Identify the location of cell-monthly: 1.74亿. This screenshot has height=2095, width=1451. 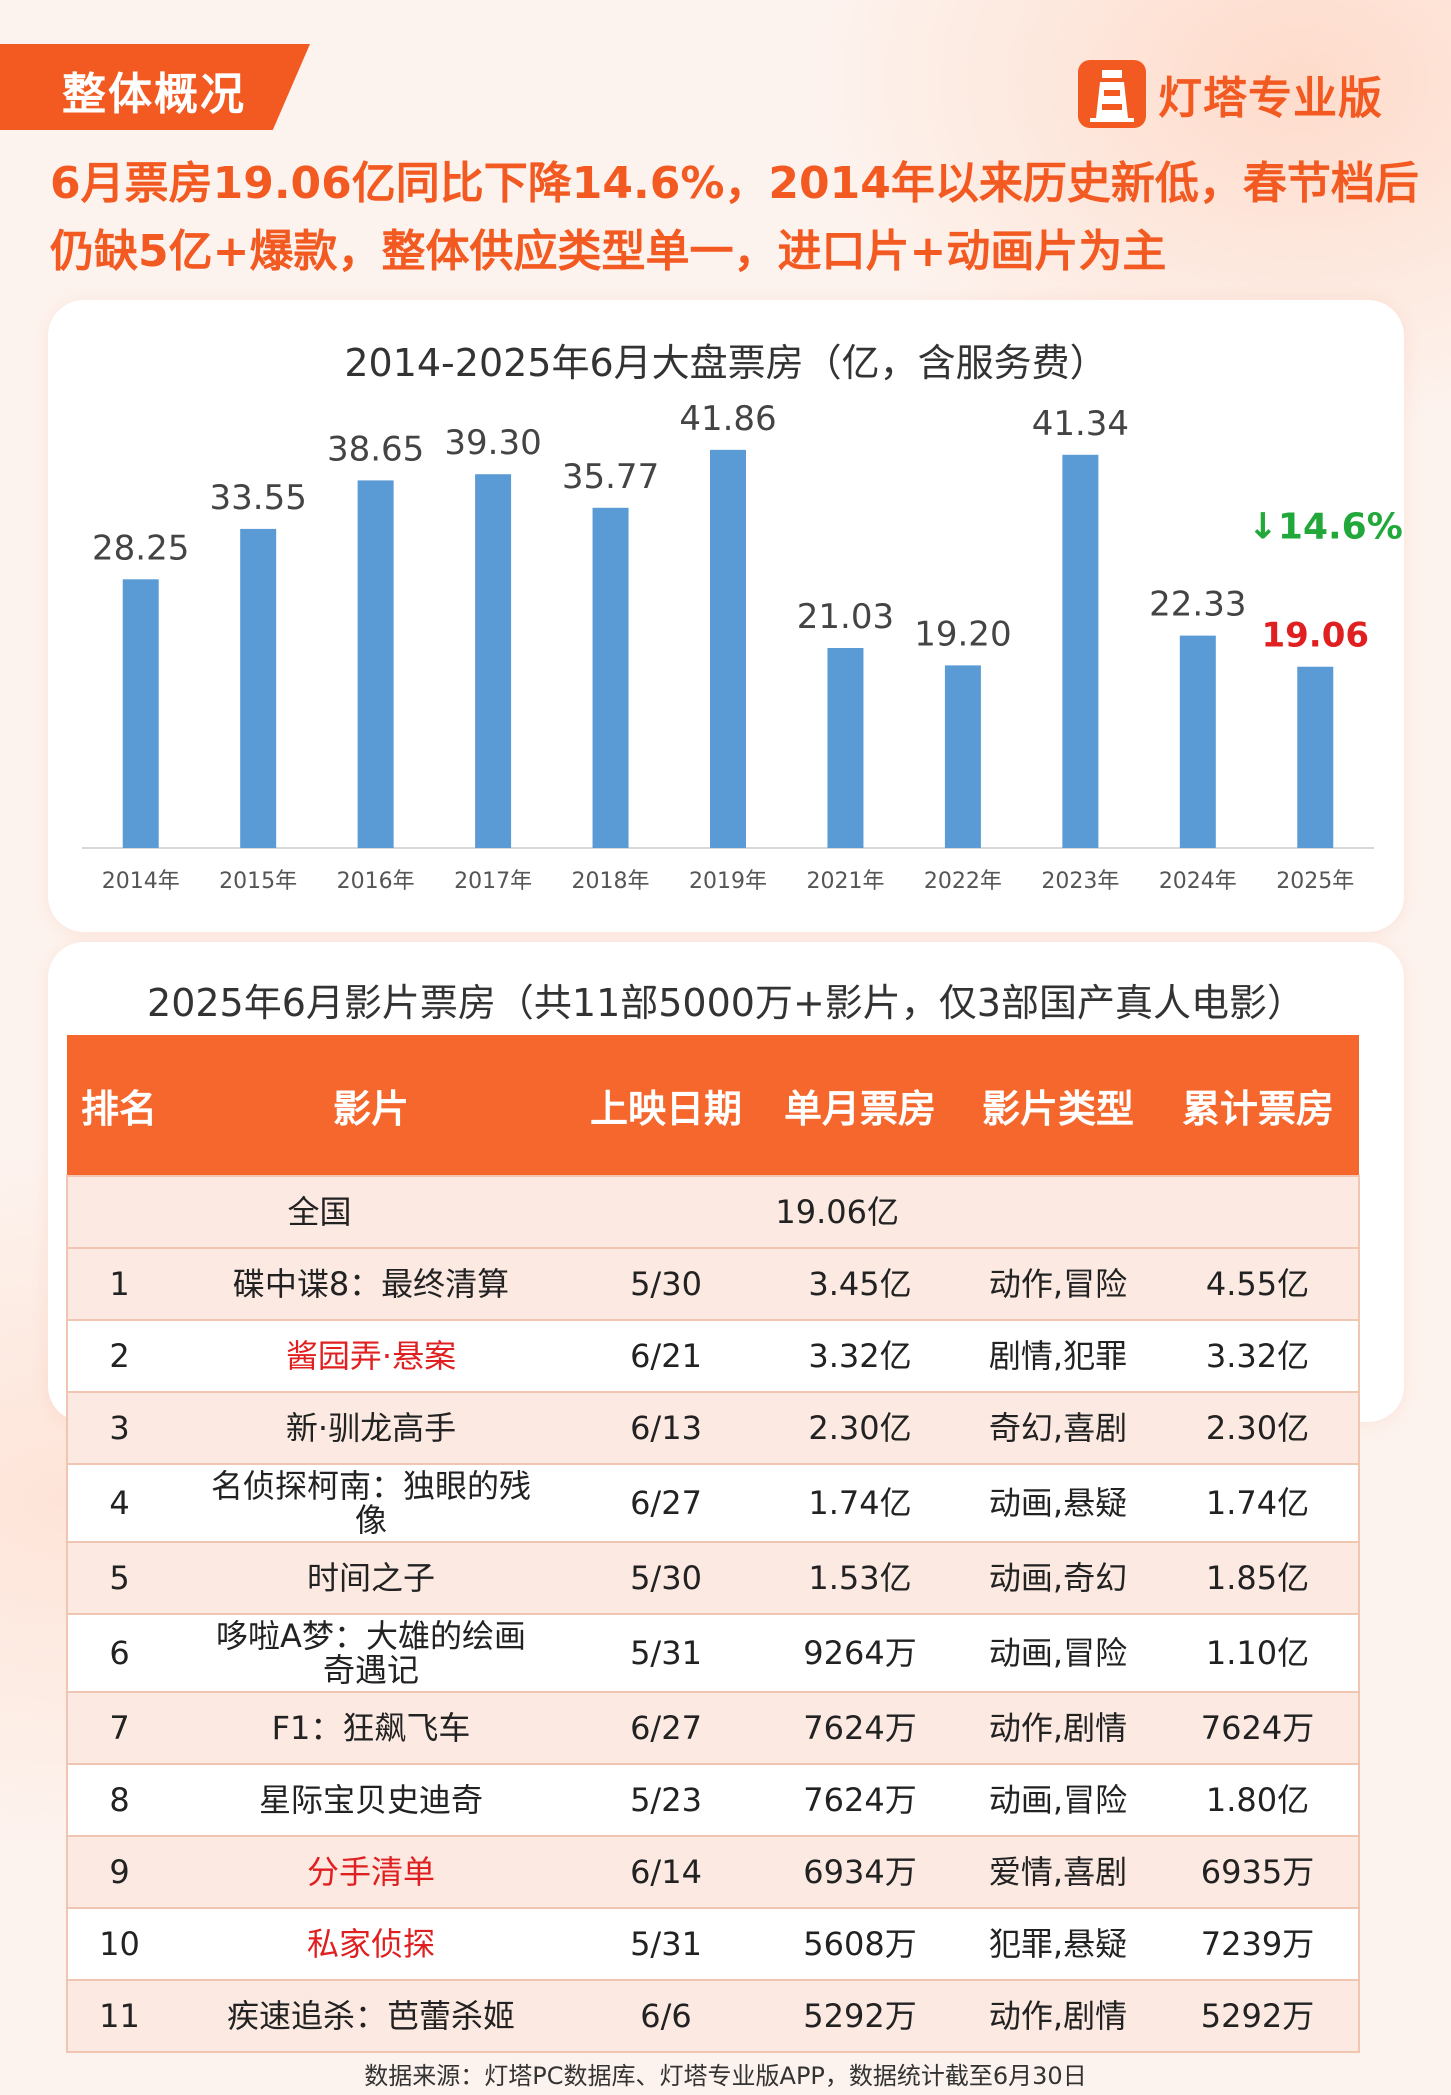
(860, 1502).